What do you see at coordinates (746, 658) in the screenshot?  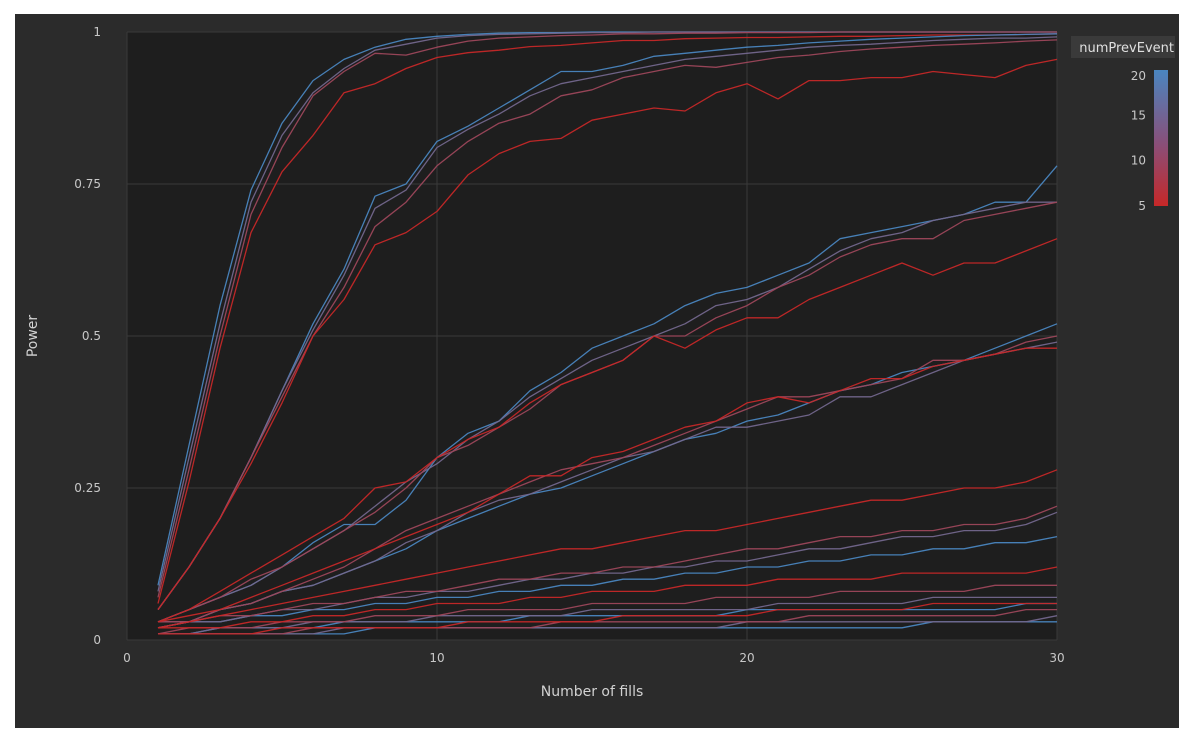 I see `x-tick-label: 20` at bounding box center [746, 658].